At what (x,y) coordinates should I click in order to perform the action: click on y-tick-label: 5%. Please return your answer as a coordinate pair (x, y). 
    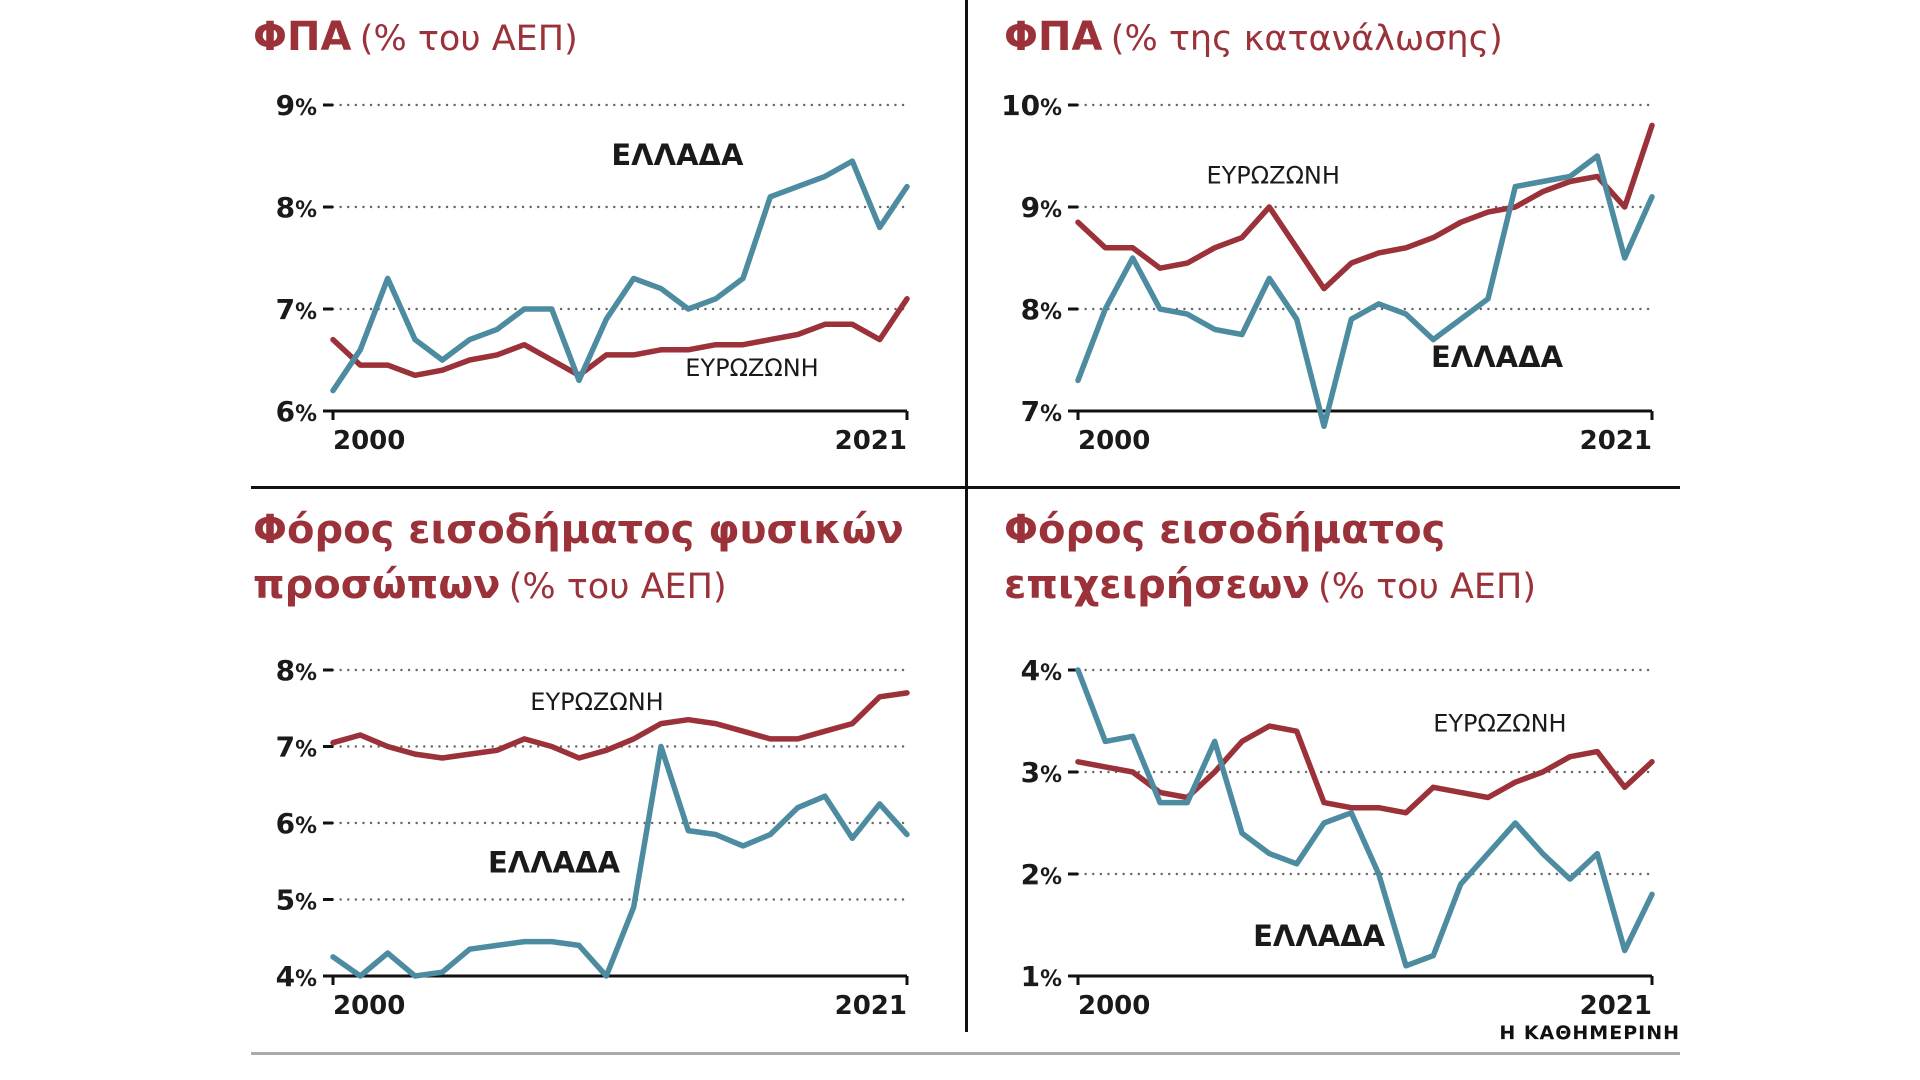
    Looking at the image, I should click on (296, 900).